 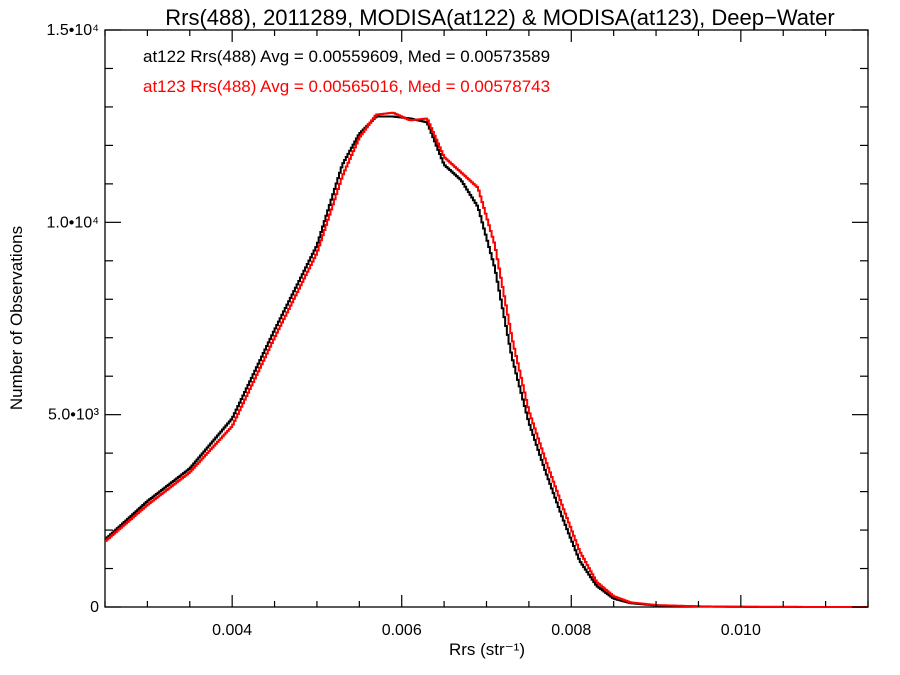 What do you see at coordinates (72, 222) in the screenshot?
I see `y-tick-label: 1.0•10⁴` at bounding box center [72, 222].